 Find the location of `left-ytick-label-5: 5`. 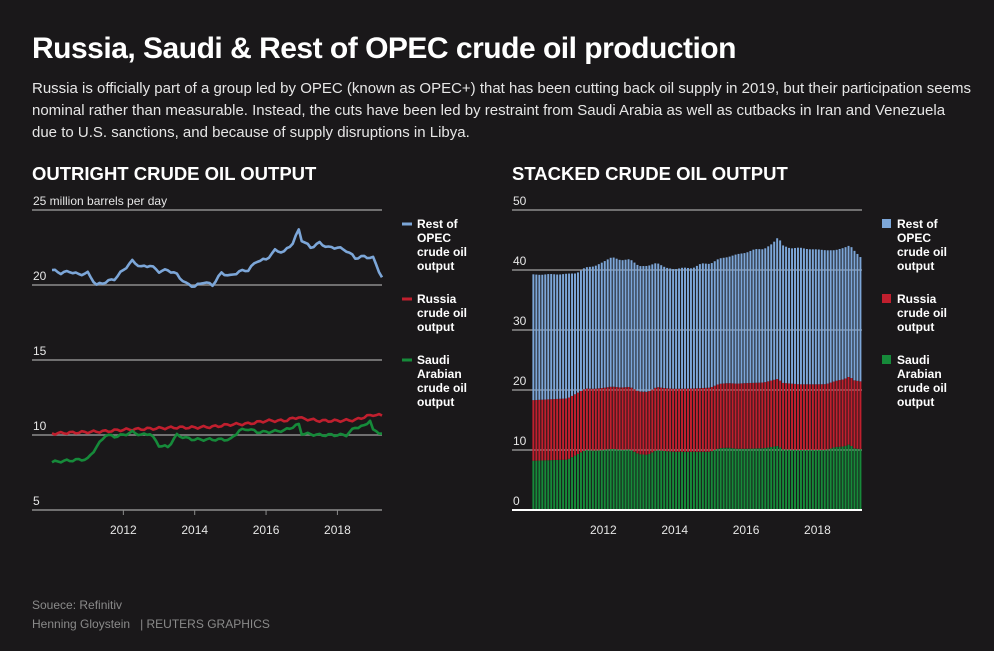

left-ytick-label-5: 5 is located at coordinates (36, 501).